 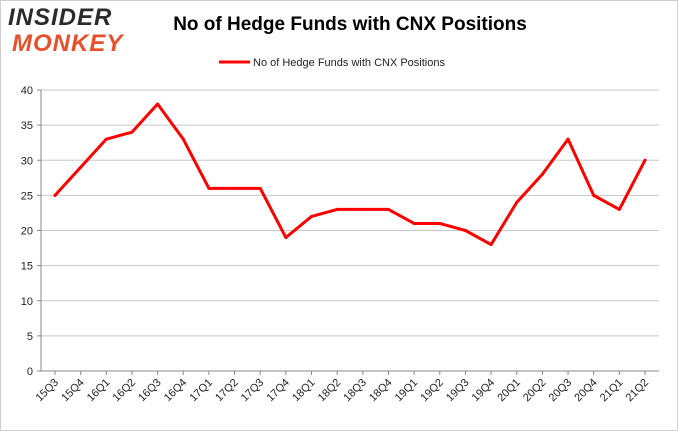 What do you see at coordinates (27, 267) in the screenshot?
I see `y-tick-label-15: 15` at bounding box center [27, 267].